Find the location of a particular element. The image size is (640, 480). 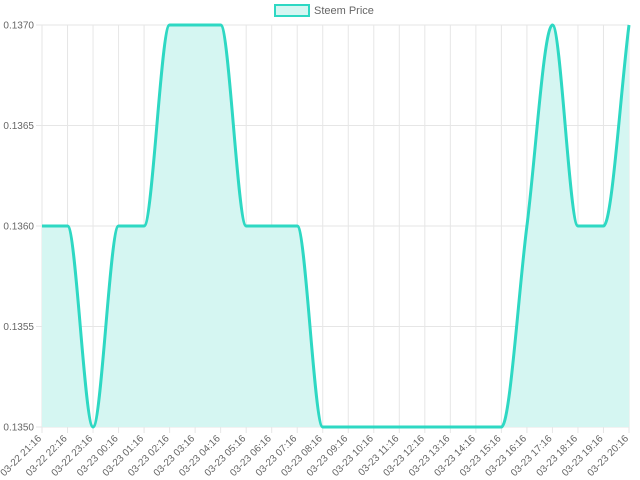

legend-label: Steem Price is located at coordinates (344, 11).